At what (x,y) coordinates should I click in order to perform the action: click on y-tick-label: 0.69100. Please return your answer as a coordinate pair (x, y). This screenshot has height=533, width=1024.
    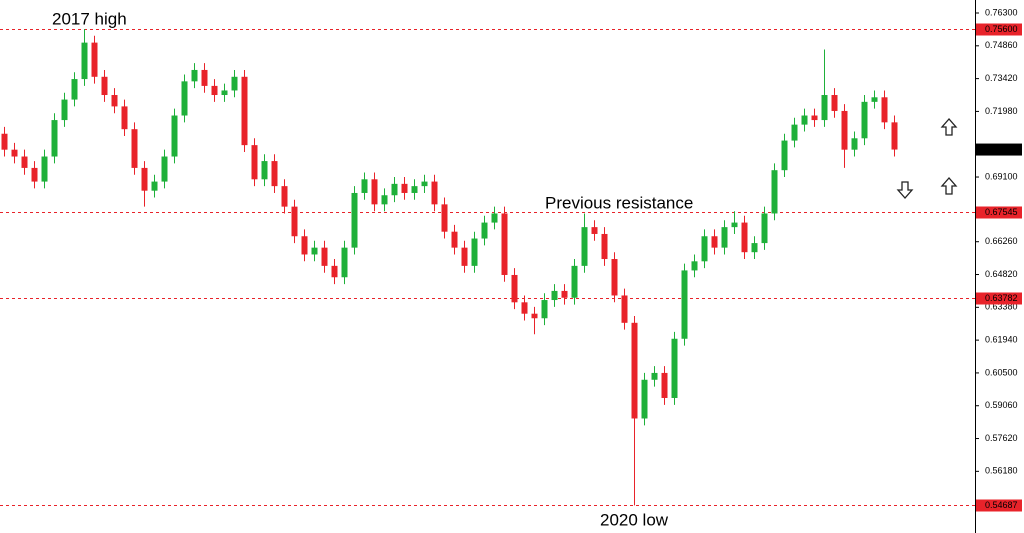
    Looking at the image, I should click on (1001, 176).